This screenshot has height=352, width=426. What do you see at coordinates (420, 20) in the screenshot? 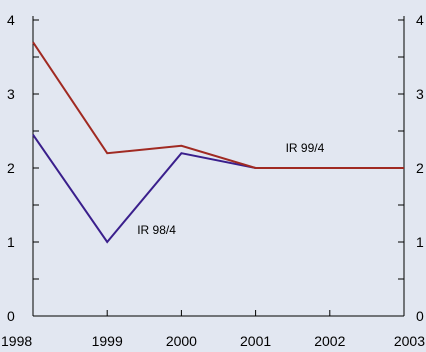
I see `y-tick-label-right: 4` at bounding box center [420, 20].